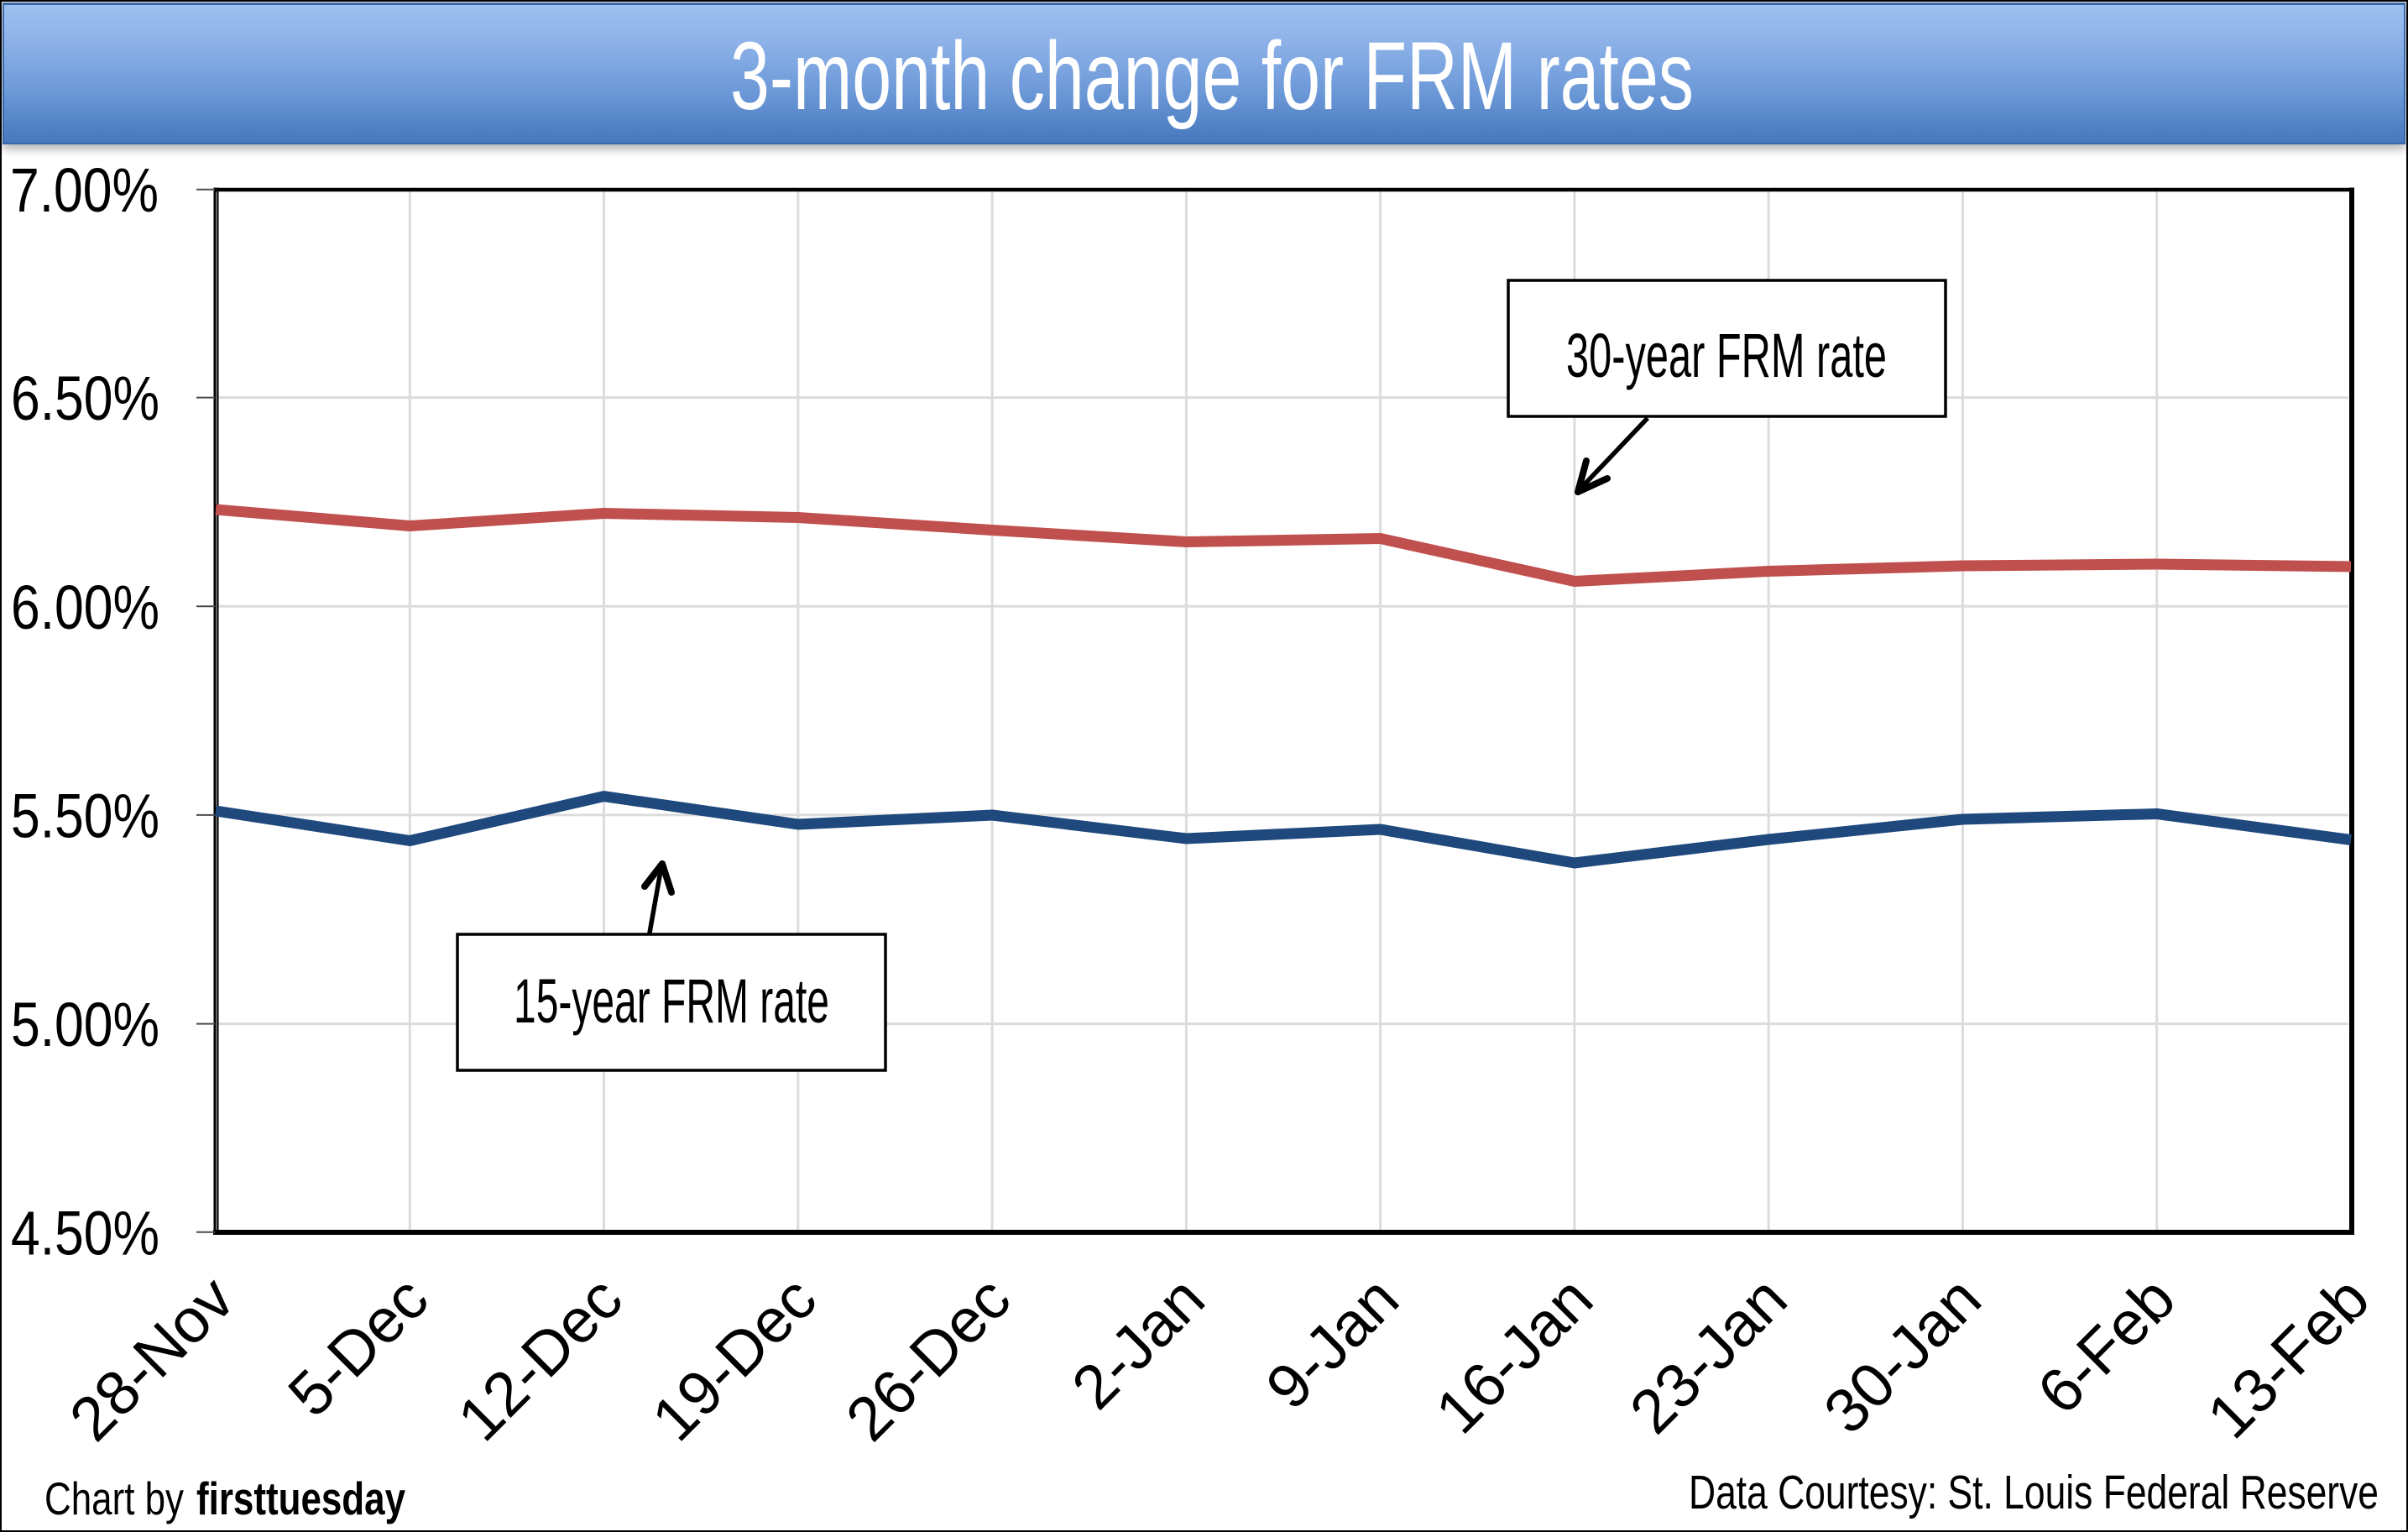  Describe the element at coordinates (1726, 355) in the screenshot. I see `svg-text: 30-year FRM rate` at that location.